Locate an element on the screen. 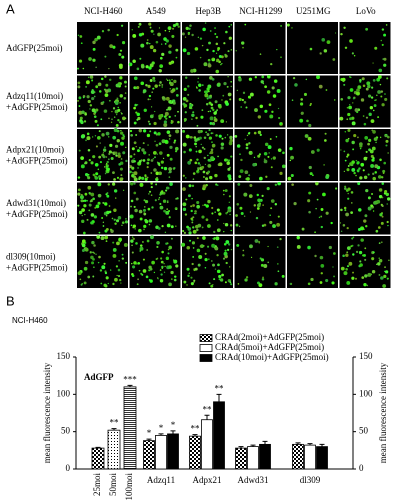 This screenshot has width=395, height=500. column-header: NCI-H460 is located at coordinates (103, 11).